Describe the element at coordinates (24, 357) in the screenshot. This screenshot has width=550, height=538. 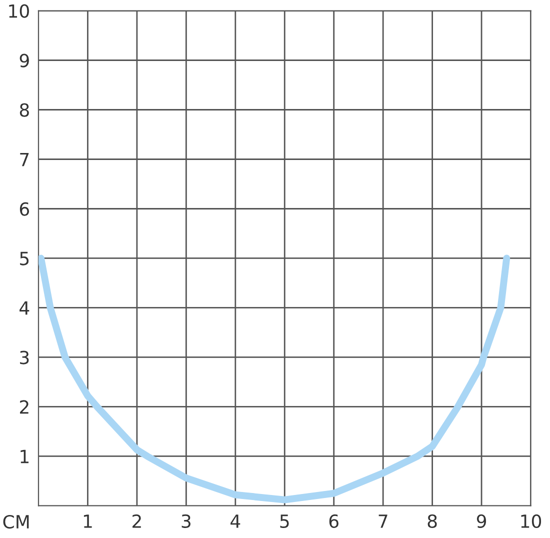
I see `y-tick-label: 3` at that location.